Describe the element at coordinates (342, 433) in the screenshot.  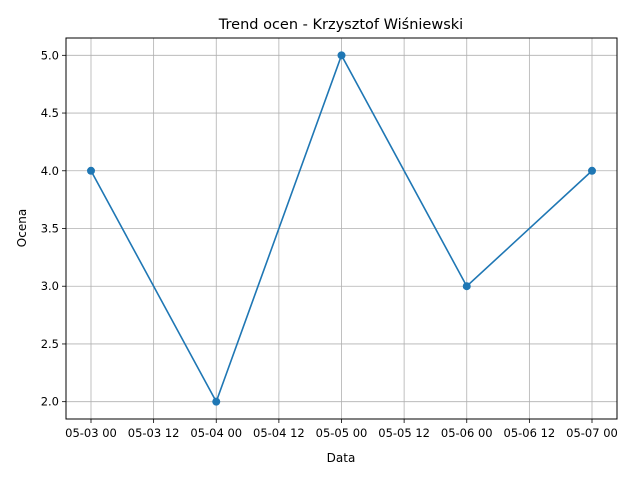
I see `x-tick-label: 05-05 00` at that location.